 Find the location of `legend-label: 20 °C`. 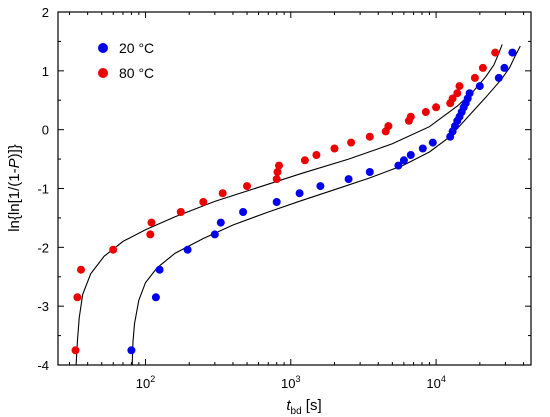

legend-label: 20 °C is located at coordinates (136, 48).